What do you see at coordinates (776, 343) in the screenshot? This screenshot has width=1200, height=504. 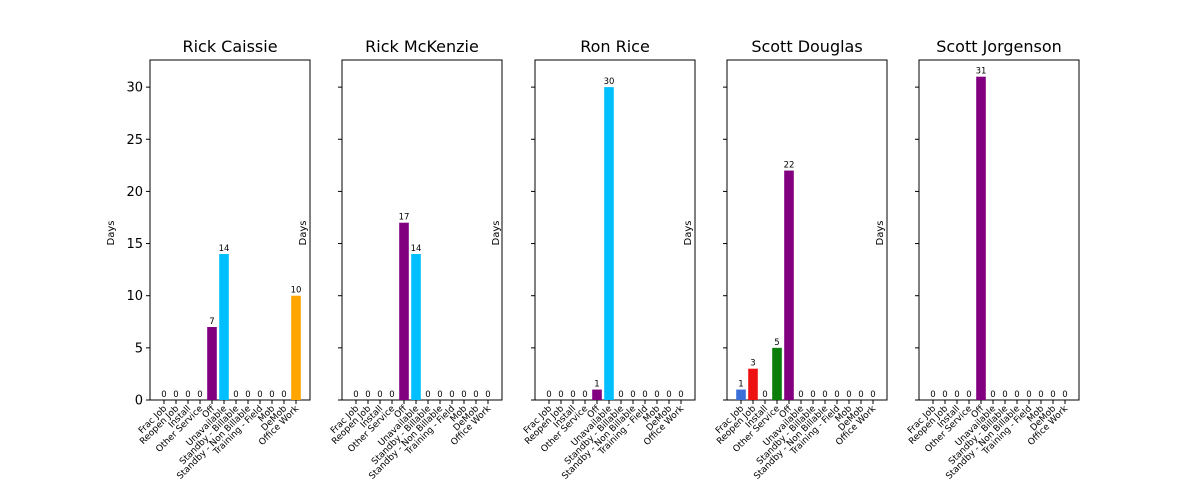 I see `data-label: 5` at bounding box center [776, 343].